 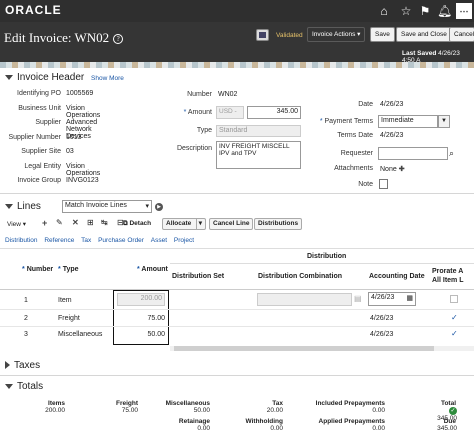 I want to click on view-menu: View ▾, so click(x=17, y=224).